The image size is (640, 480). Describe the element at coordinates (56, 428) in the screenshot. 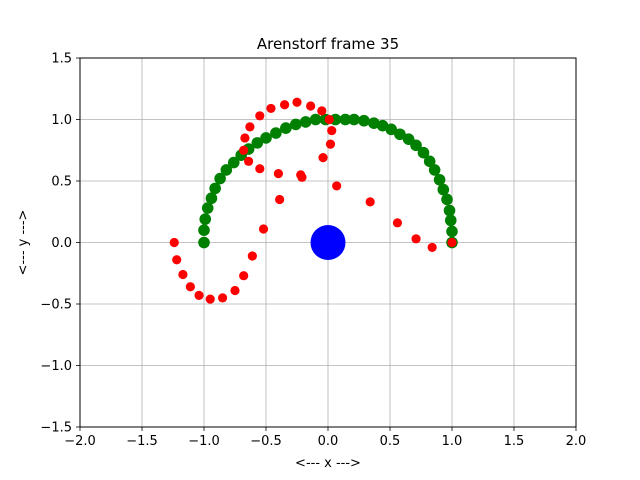

I see `y-tick-label: −1.5` at that location.